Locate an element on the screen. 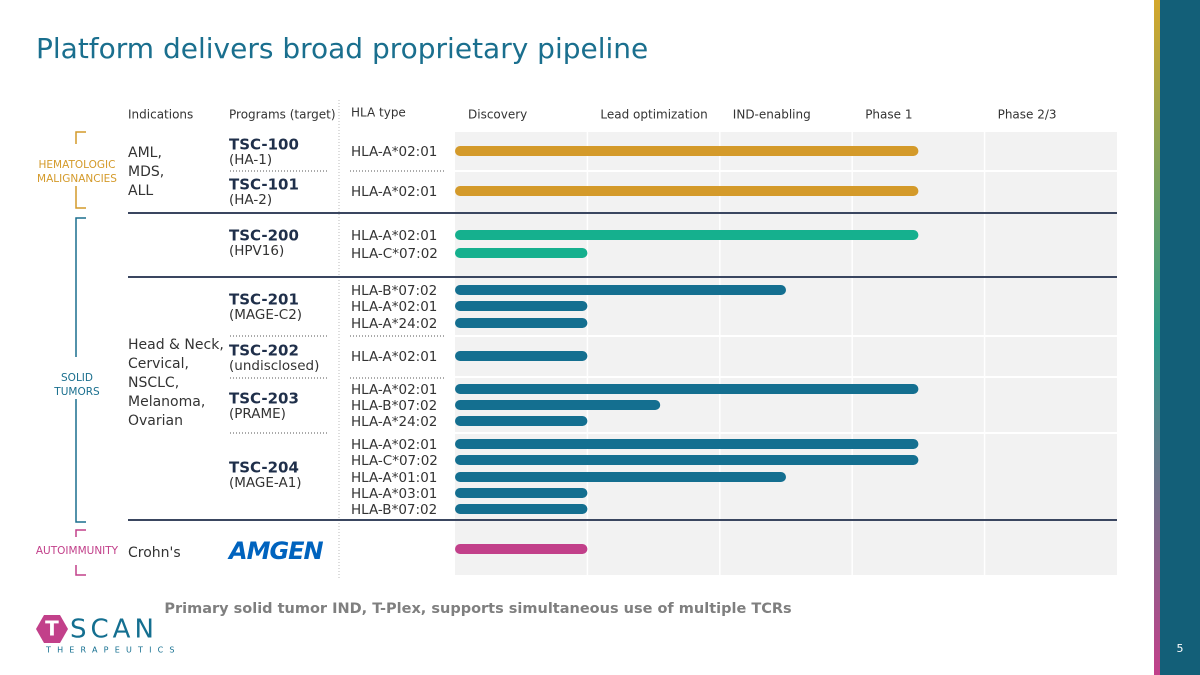 The image size is (1200, 675). area-label: TUMORS is located at coordinates (76, 392).